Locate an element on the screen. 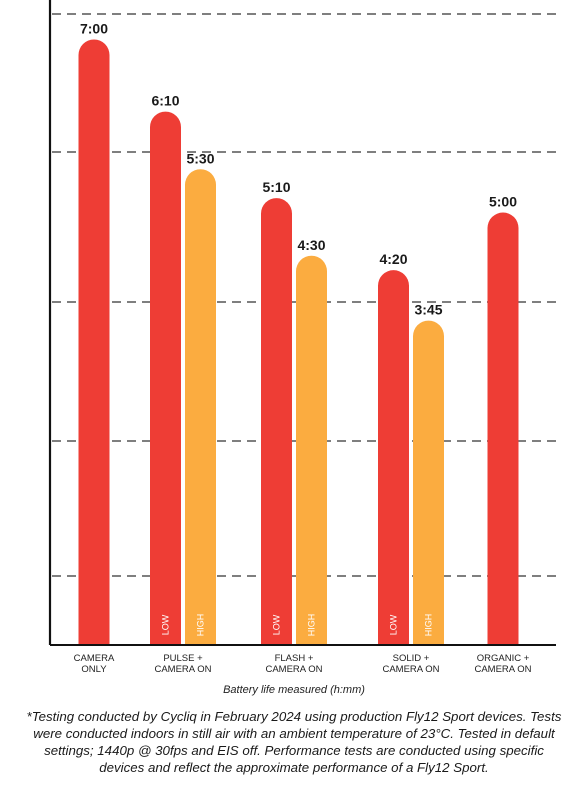  category-label-line: ORGANIC + is located at coordinates (503, 658).